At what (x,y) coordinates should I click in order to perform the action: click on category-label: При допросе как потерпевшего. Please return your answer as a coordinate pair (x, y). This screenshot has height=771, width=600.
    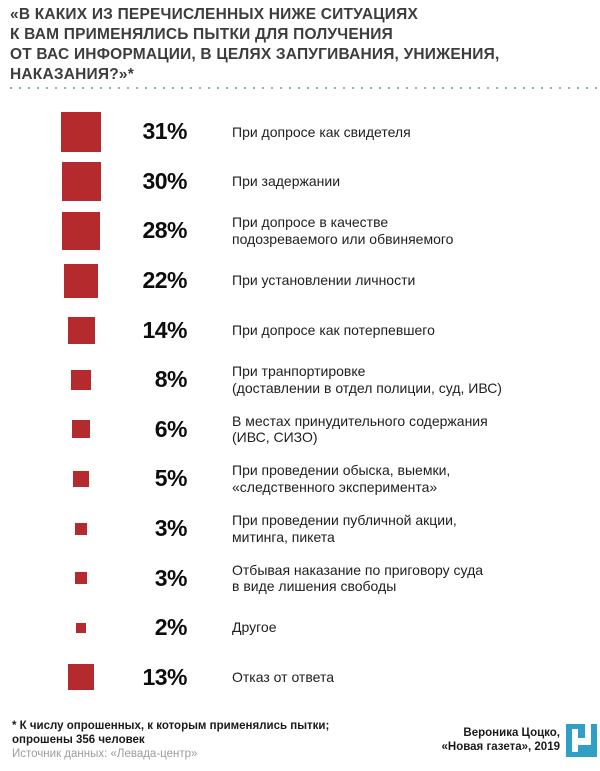
    Looking at the image, I should click on (333, 329).